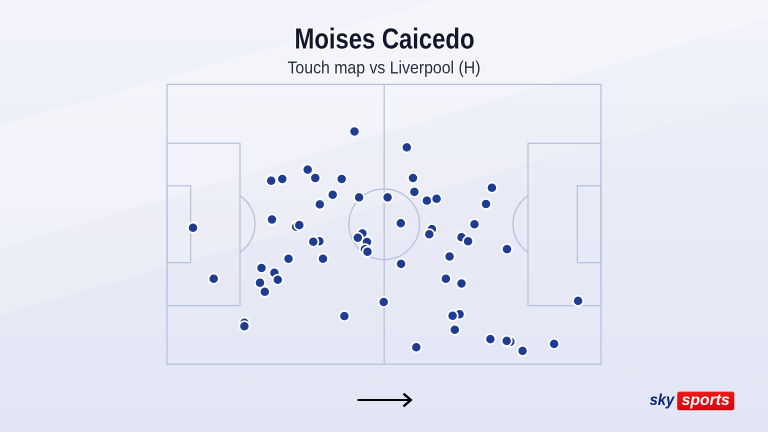  Describe the element at coordinates (706, 400) in the screenshot. I see `svg-text: sports` at that location.